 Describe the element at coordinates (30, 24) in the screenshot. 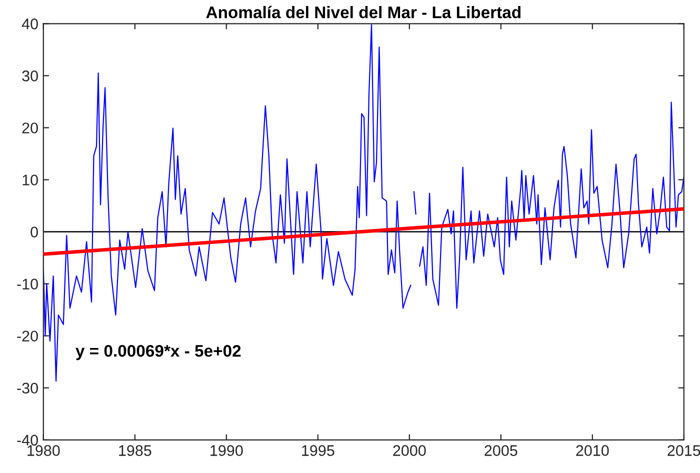

I see `y-tick-label: 40` at that location.